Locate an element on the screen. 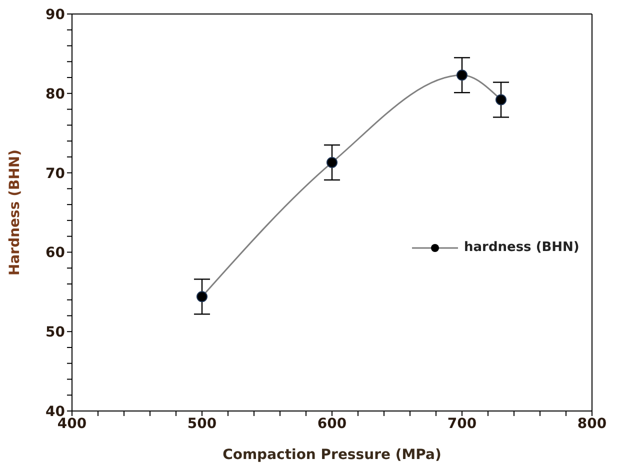 The width and height of the screenshot is (623, 471). y-axis-title: Hardness (BHN) is located at coordinates (14, 213).